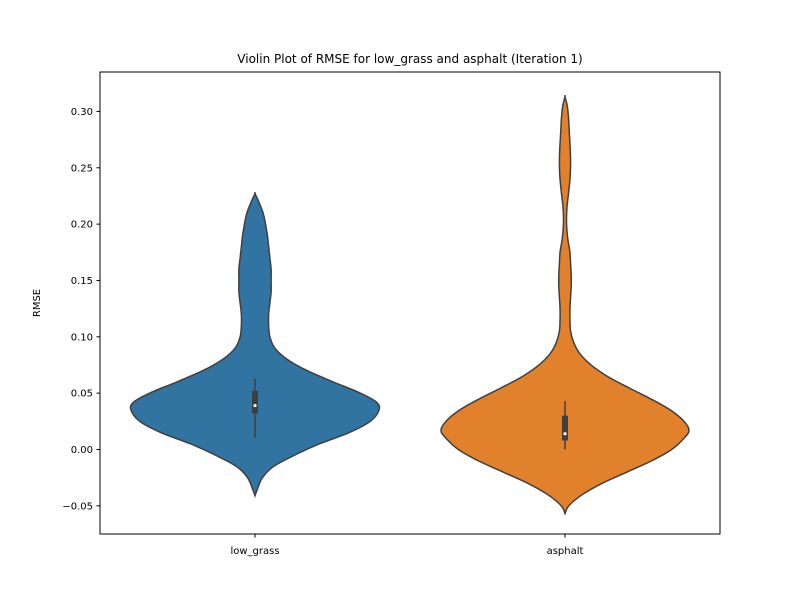 The image size is (800, 600). I want to click on x-axis: low_grass asphalt, so click(407, 545).